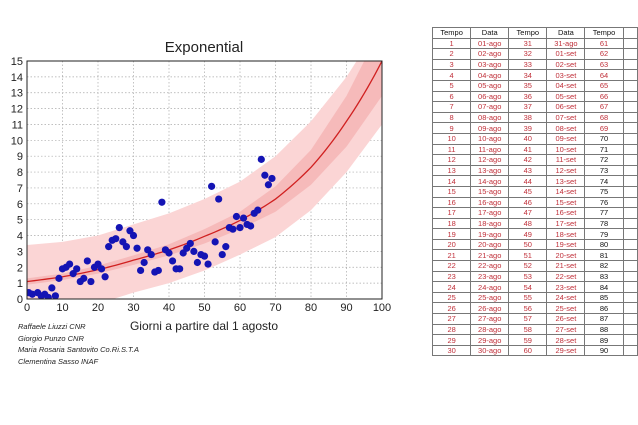 The height and width of the screenshot is (425, 638). Describe the element at coordinates (17, 62) in the screenshot. I see `y-tick-label: 15` at that location.